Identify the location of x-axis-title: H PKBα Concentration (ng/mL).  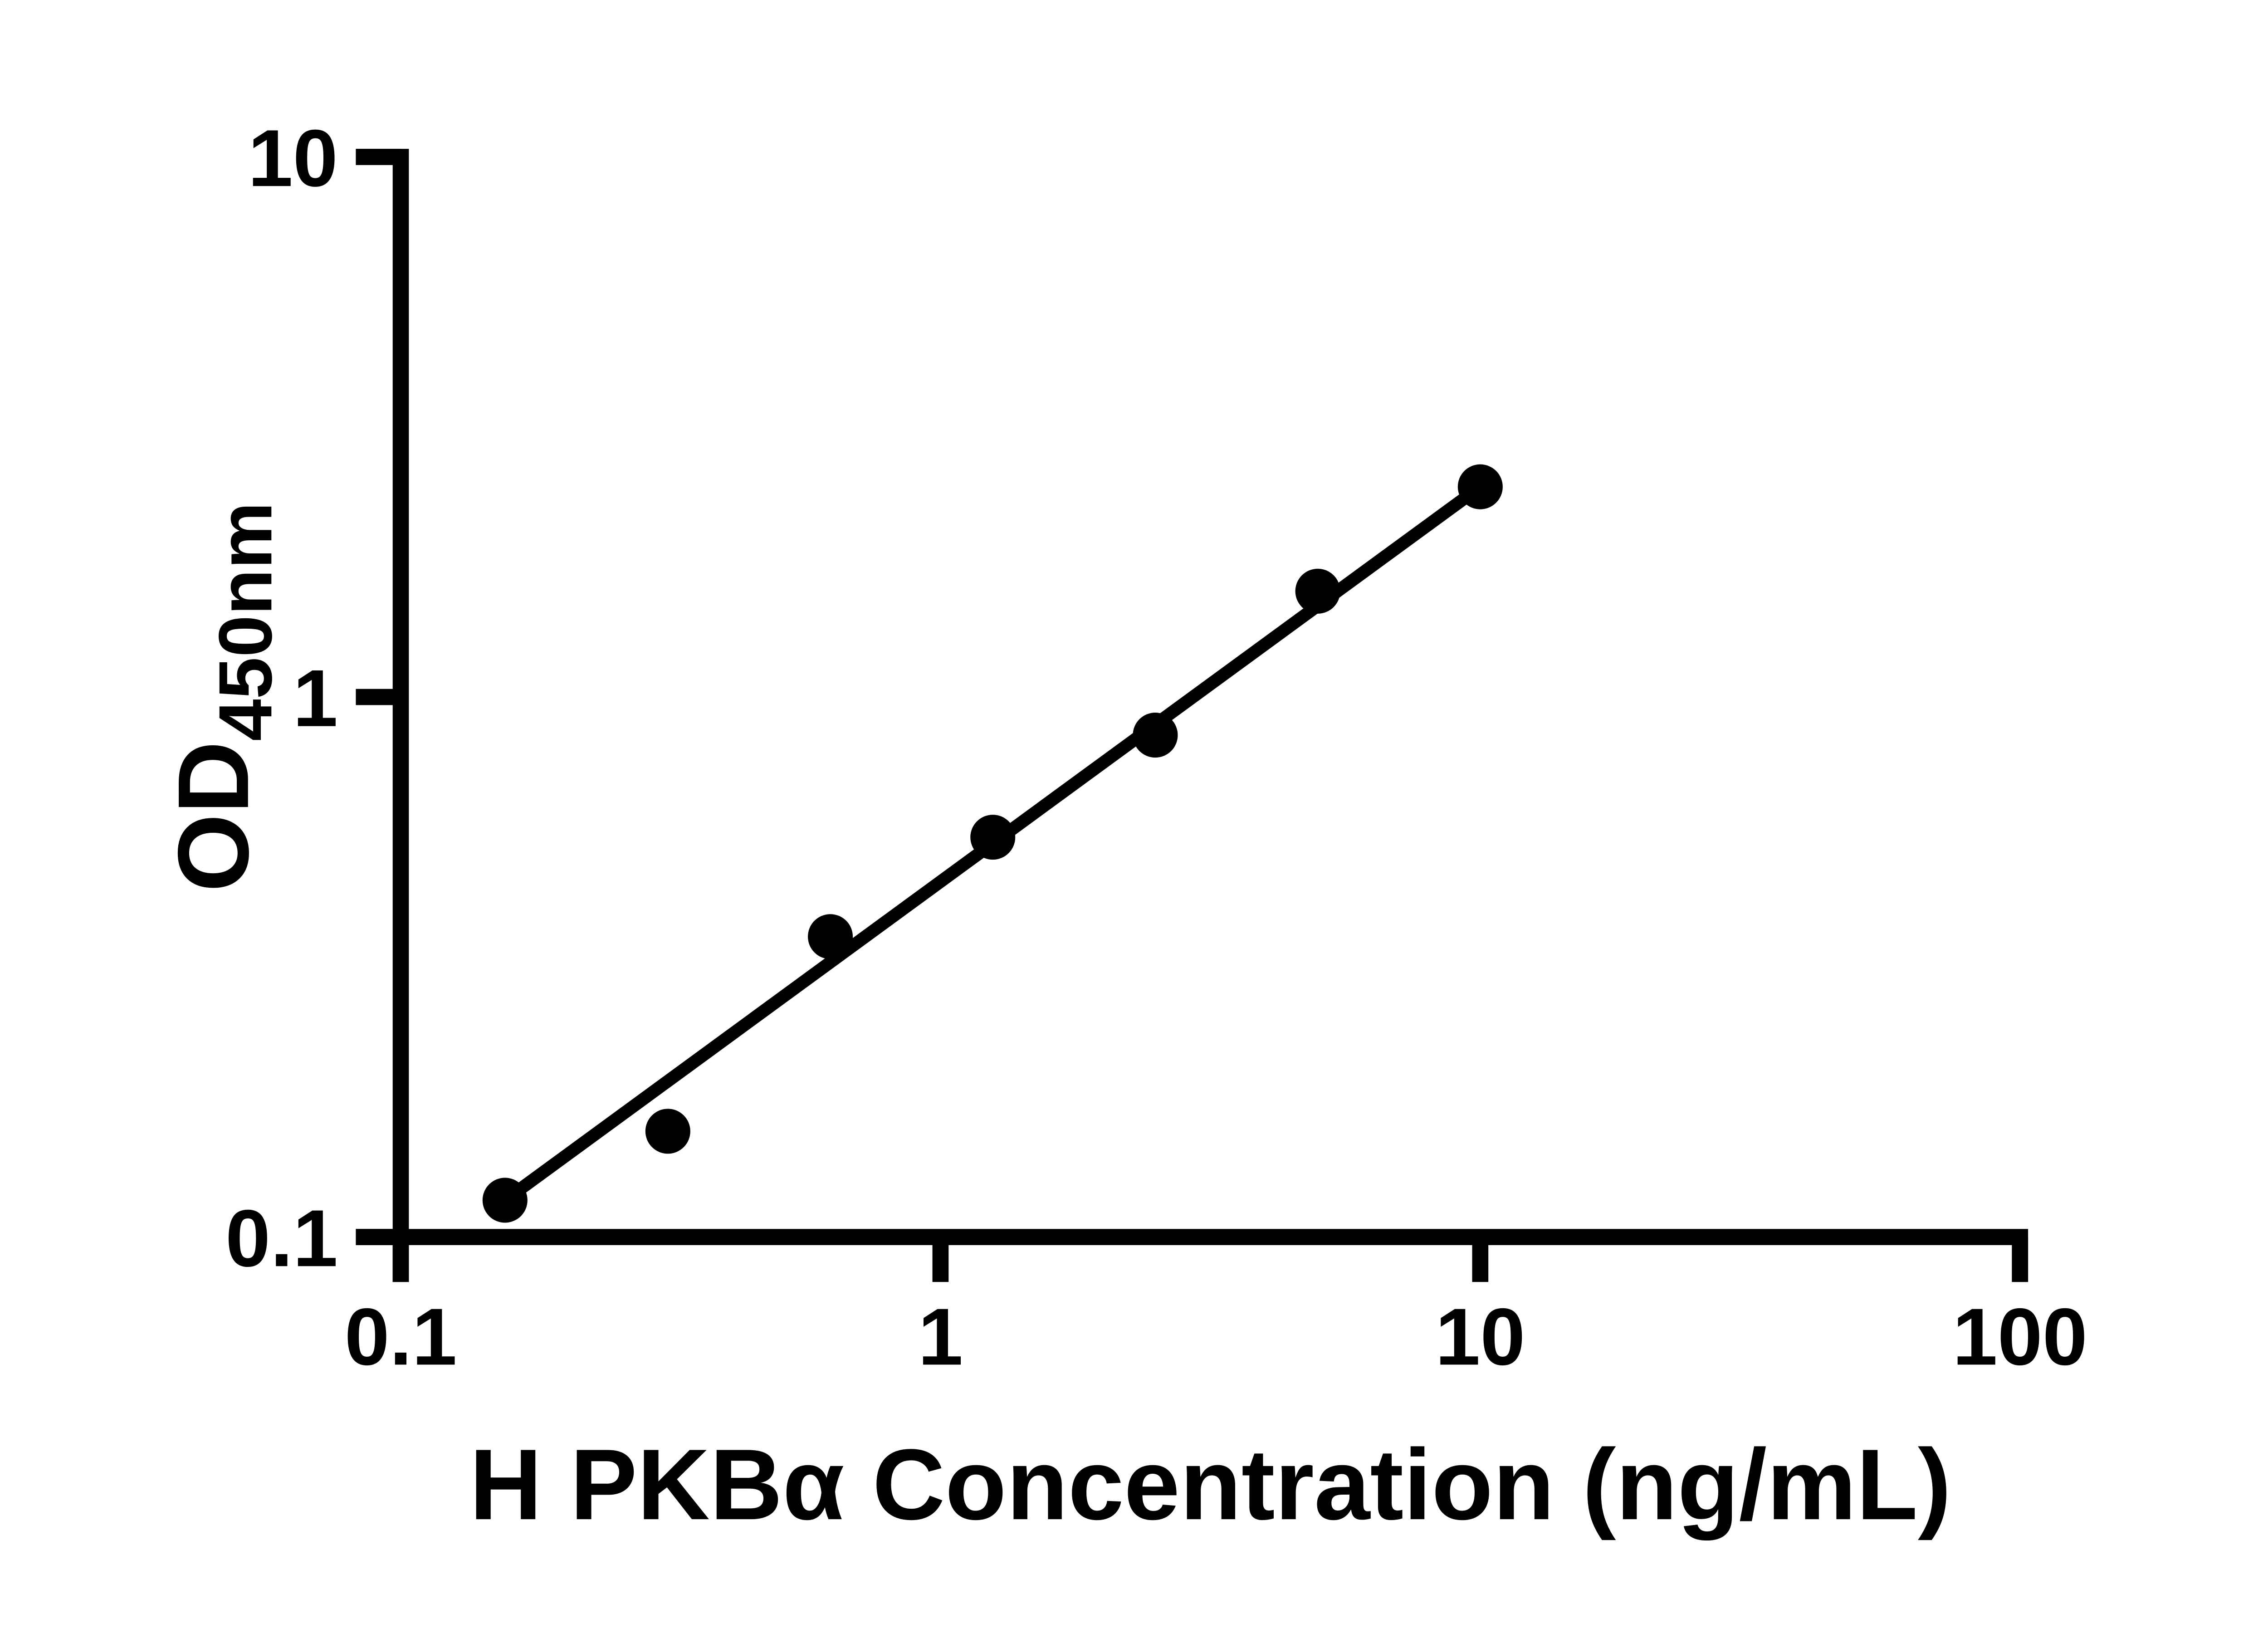
(1210, 1484).